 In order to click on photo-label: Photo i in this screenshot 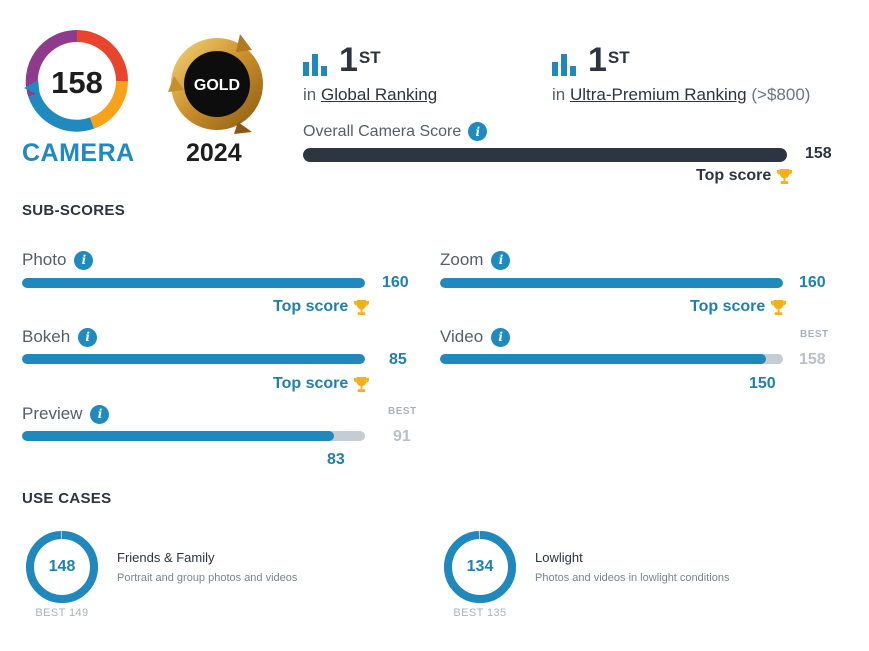, I will do `click(58, 260)`.